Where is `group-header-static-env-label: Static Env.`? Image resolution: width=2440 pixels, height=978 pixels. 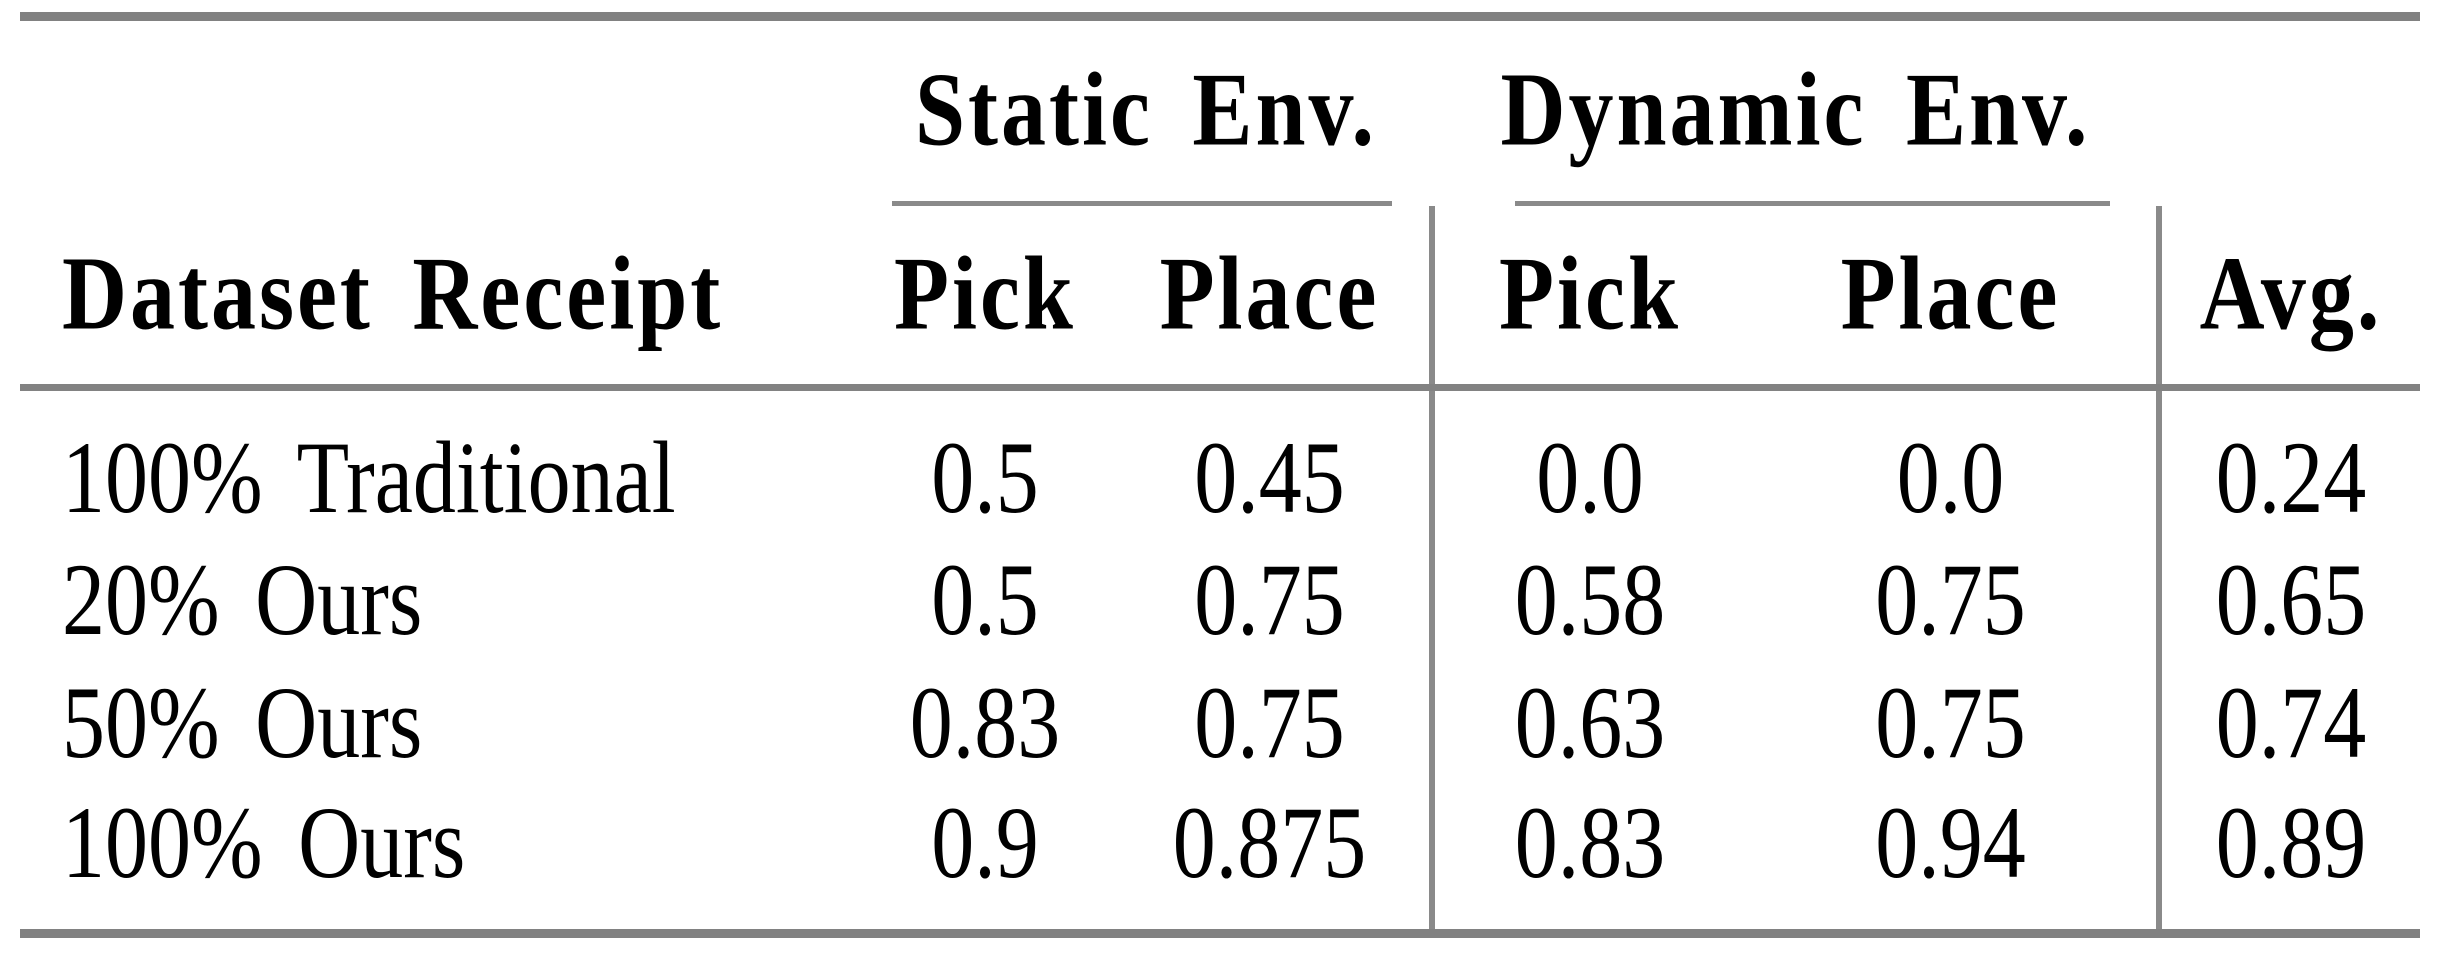
group-header-static-env-label: Static Env. is located at coordinates (1146, 110).